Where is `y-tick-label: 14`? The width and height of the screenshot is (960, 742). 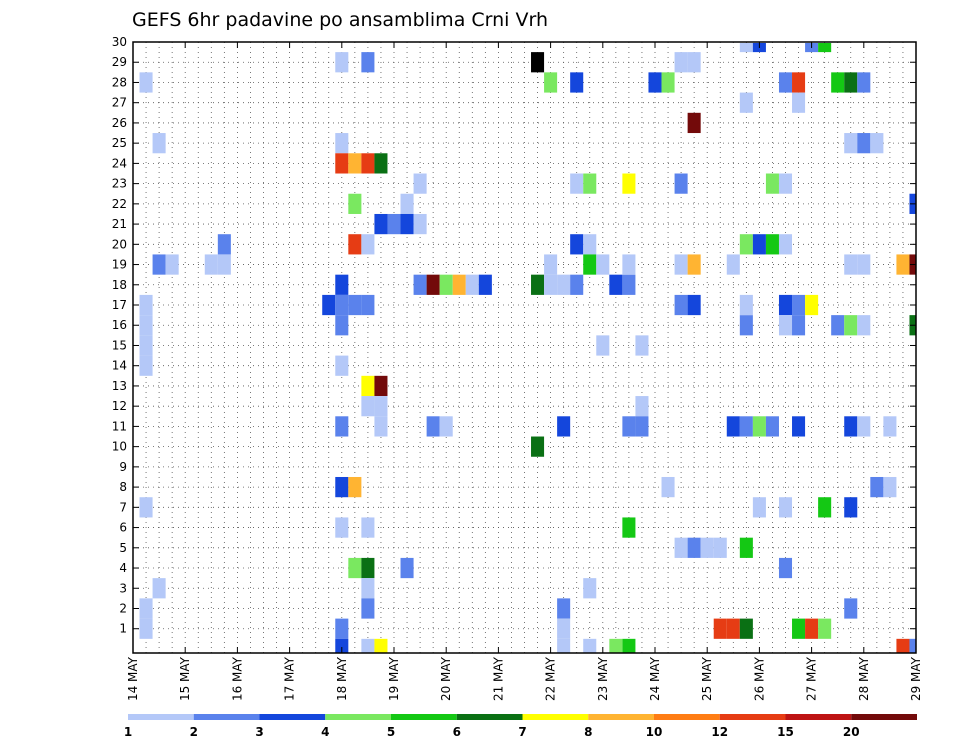
y-tick-label: 14 is located at coordinates (119, 366).